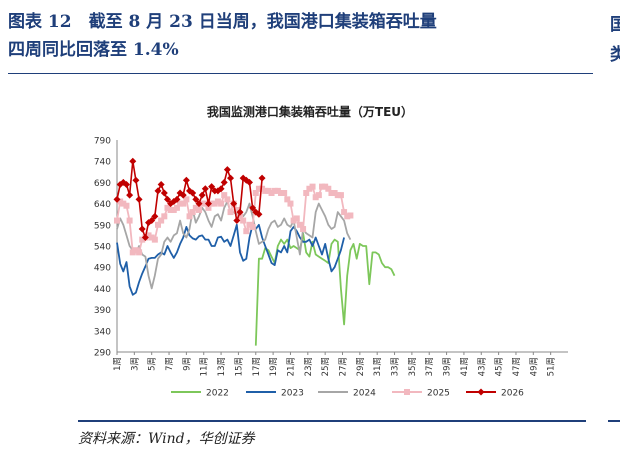  What do you see at coordinates (102, 311) in the screenshot?
I see `y-tick-label: 390` at bounding box center [102, 311].